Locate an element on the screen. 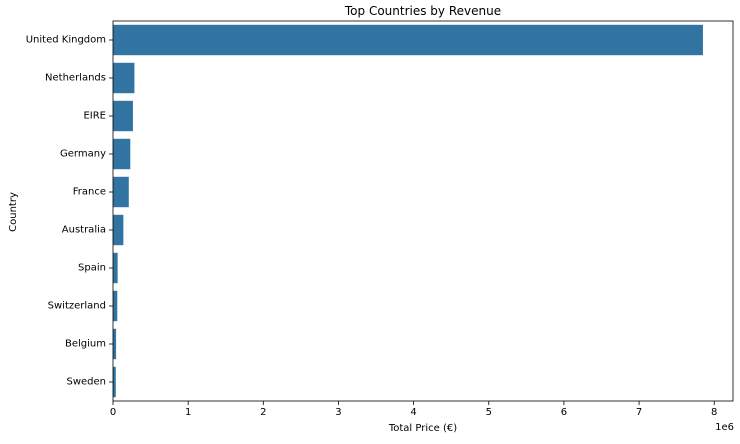 This screenshot has width=740, height=444. x-axis-title: Total Price (€) is located at coordinates (422, 428).